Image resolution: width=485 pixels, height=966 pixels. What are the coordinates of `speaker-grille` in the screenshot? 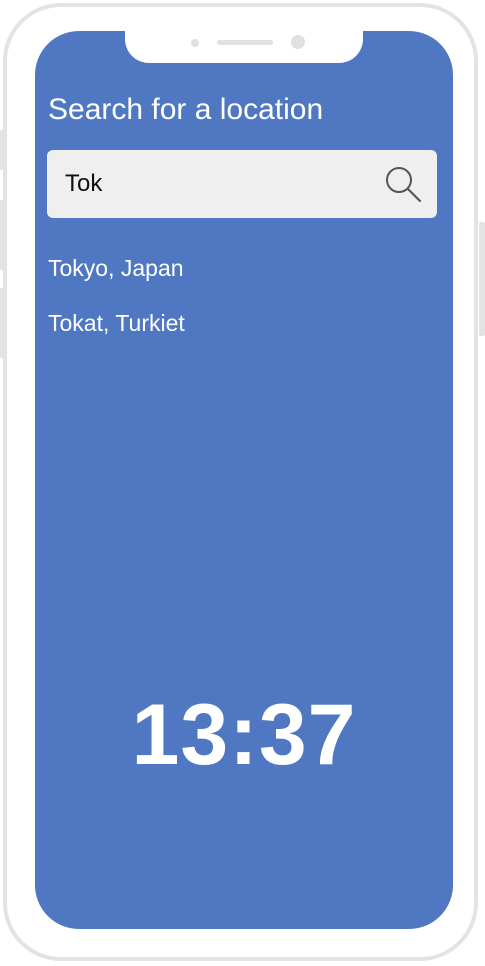 It's located at (245, 42).